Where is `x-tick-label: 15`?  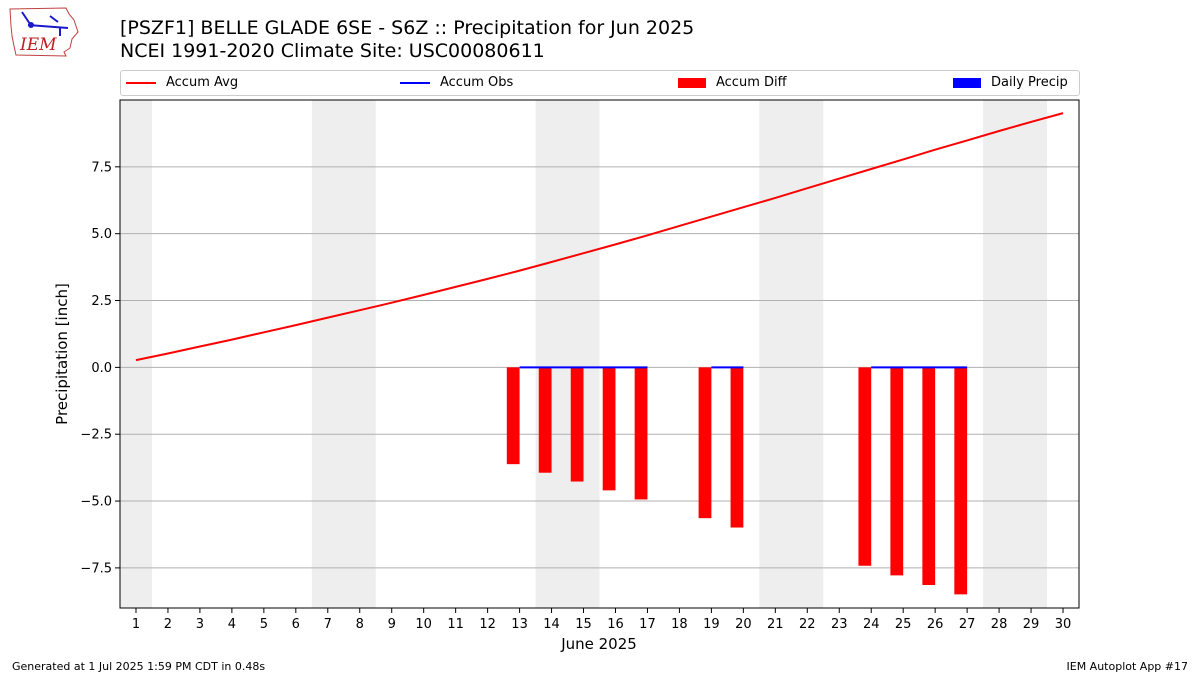 x-tick-label: 15 is located at coordinates (583, 624).